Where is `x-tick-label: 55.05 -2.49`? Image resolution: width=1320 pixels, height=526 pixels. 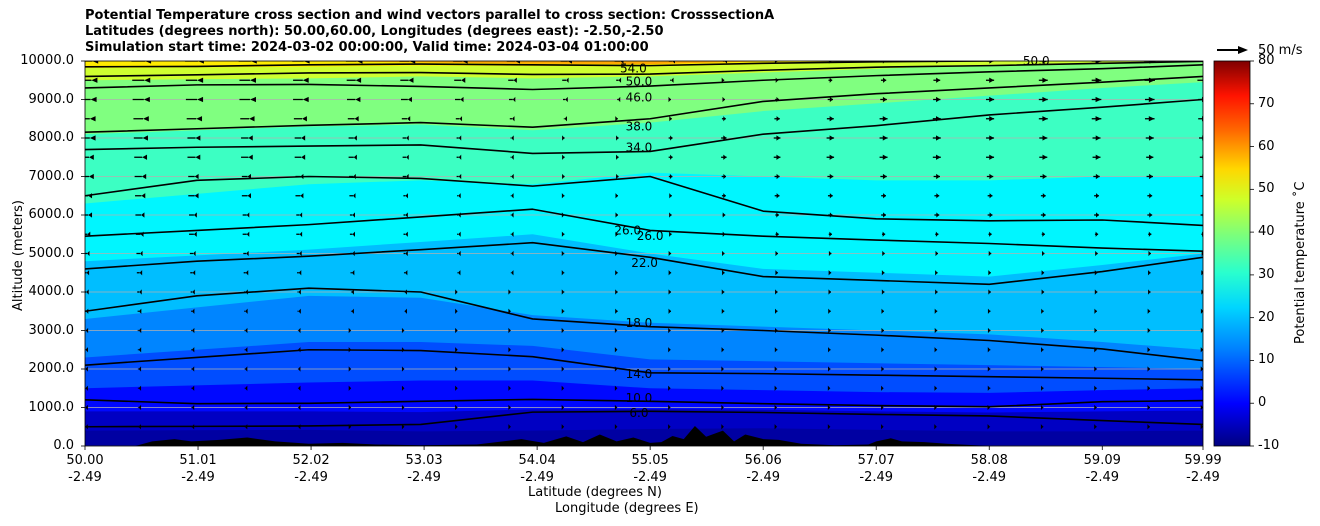 x-tick-label: 55.05 -2.49 is located at coordinates (650, 469).